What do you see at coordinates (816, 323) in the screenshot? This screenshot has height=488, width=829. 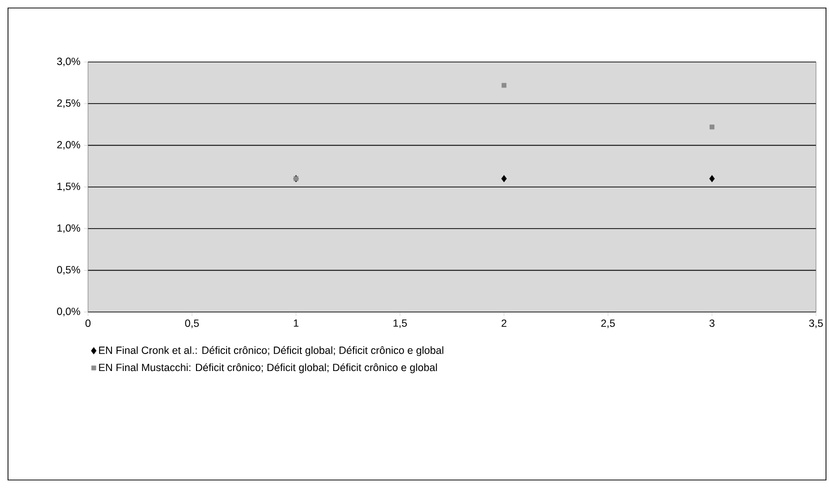 I see `x-tick-label: 3,5` at bounding box center [816, 323].